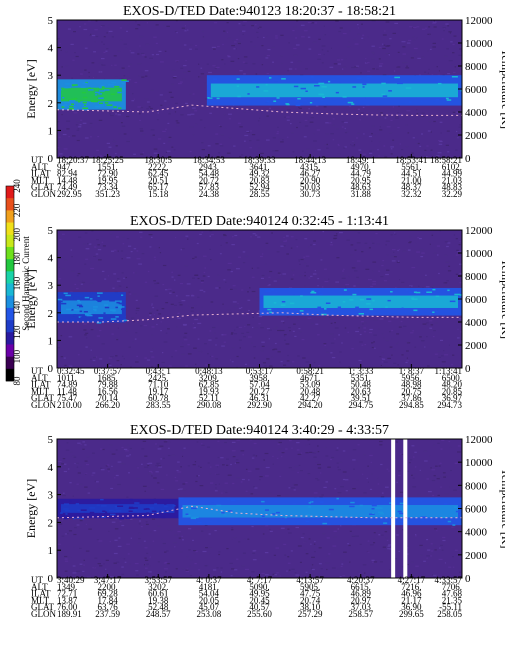  What do you see at coordinates (209, 614) in the screenshot?
I see `table-cell: 253.08` at bounding box center [209, 614].